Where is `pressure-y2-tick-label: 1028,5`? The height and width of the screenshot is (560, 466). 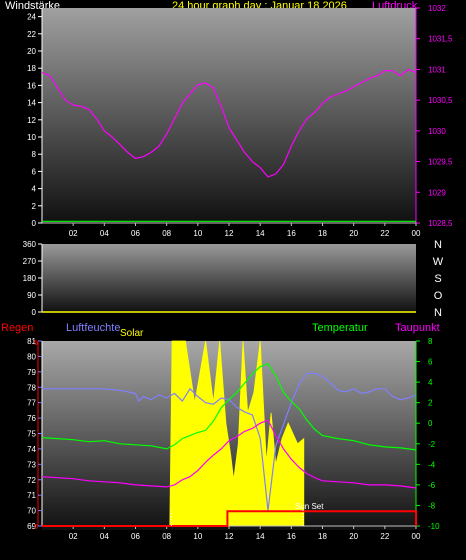 pressure-y2-tick-label: 1028,5 is located at coordinates (440, 223).